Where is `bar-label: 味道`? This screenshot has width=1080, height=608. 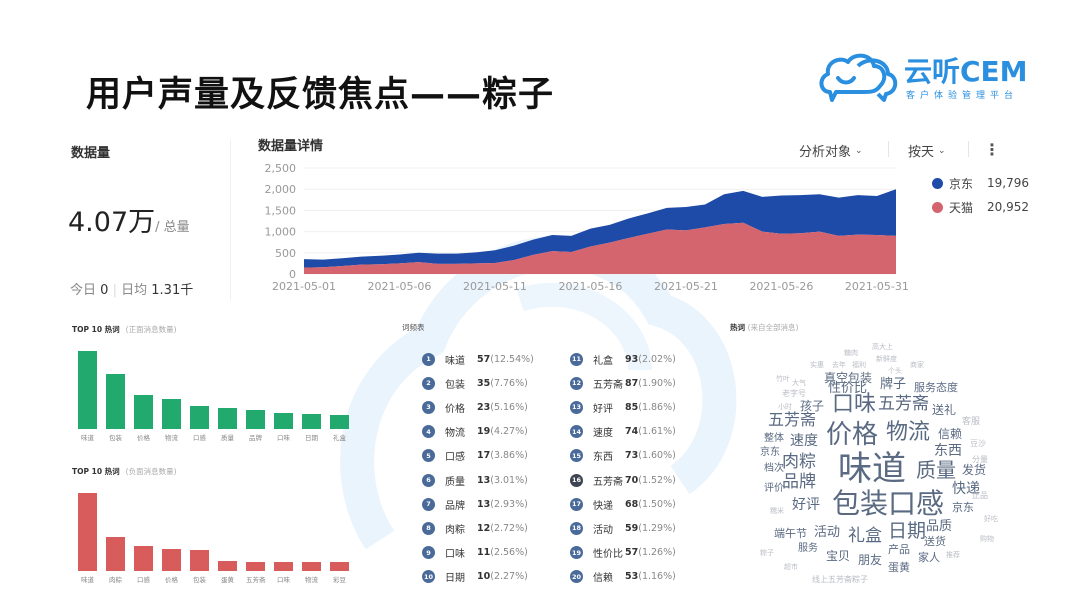 bar-label: 味道 is located at coordinates (87, 438).